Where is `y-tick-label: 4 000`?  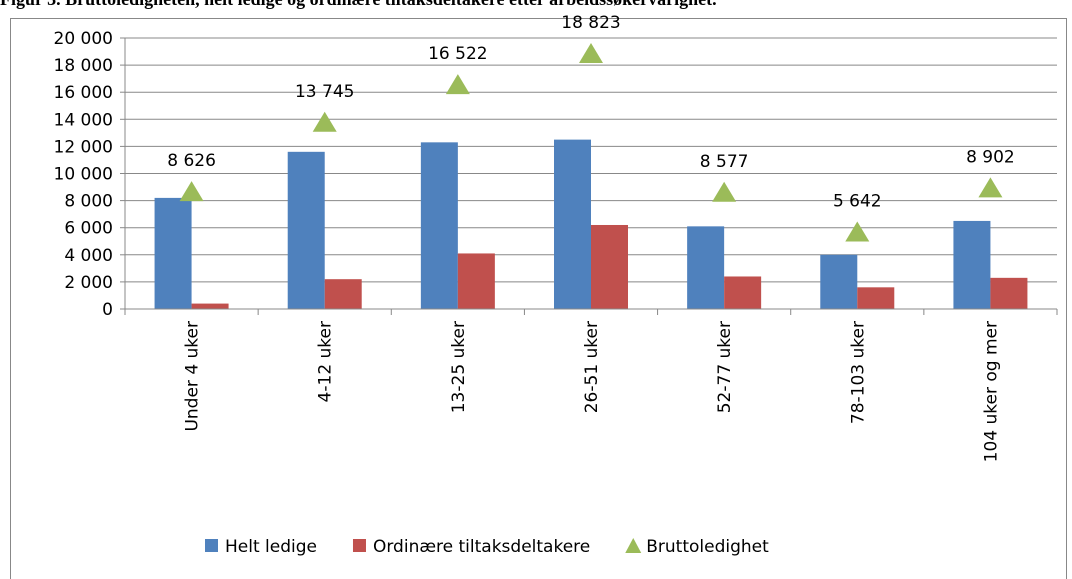 y-tick-label: 4 000 is located at coordinates (88, 256).